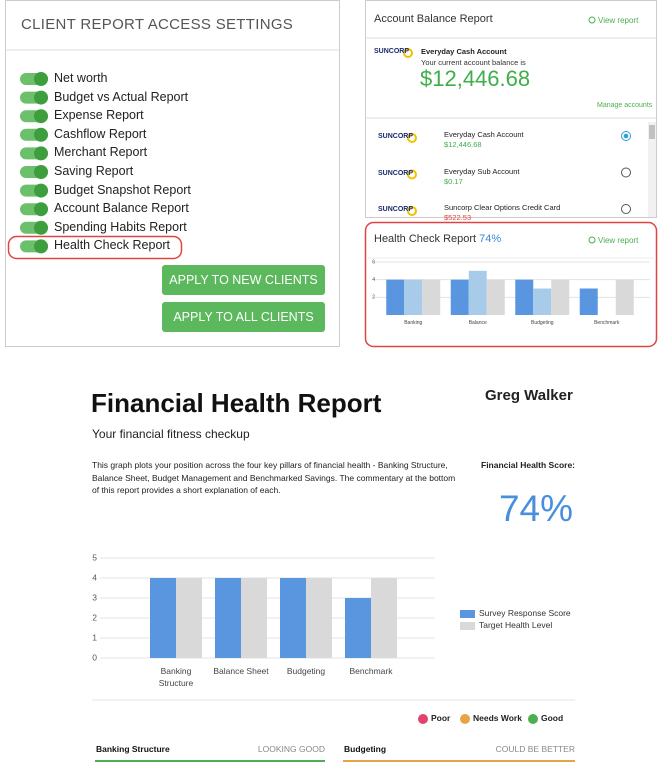 This screenshot has height=781, width=672. What do you see at coordinates (533, 719) in the screenshot?
I see `status-dot` at bounding box center [533, 719].